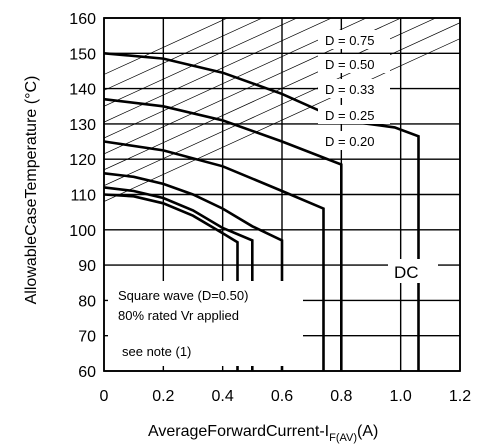  Describe the element at coordinates (350, 64) in the screenshot. I see `duty-label-1-text: D = 0.50` at that location.